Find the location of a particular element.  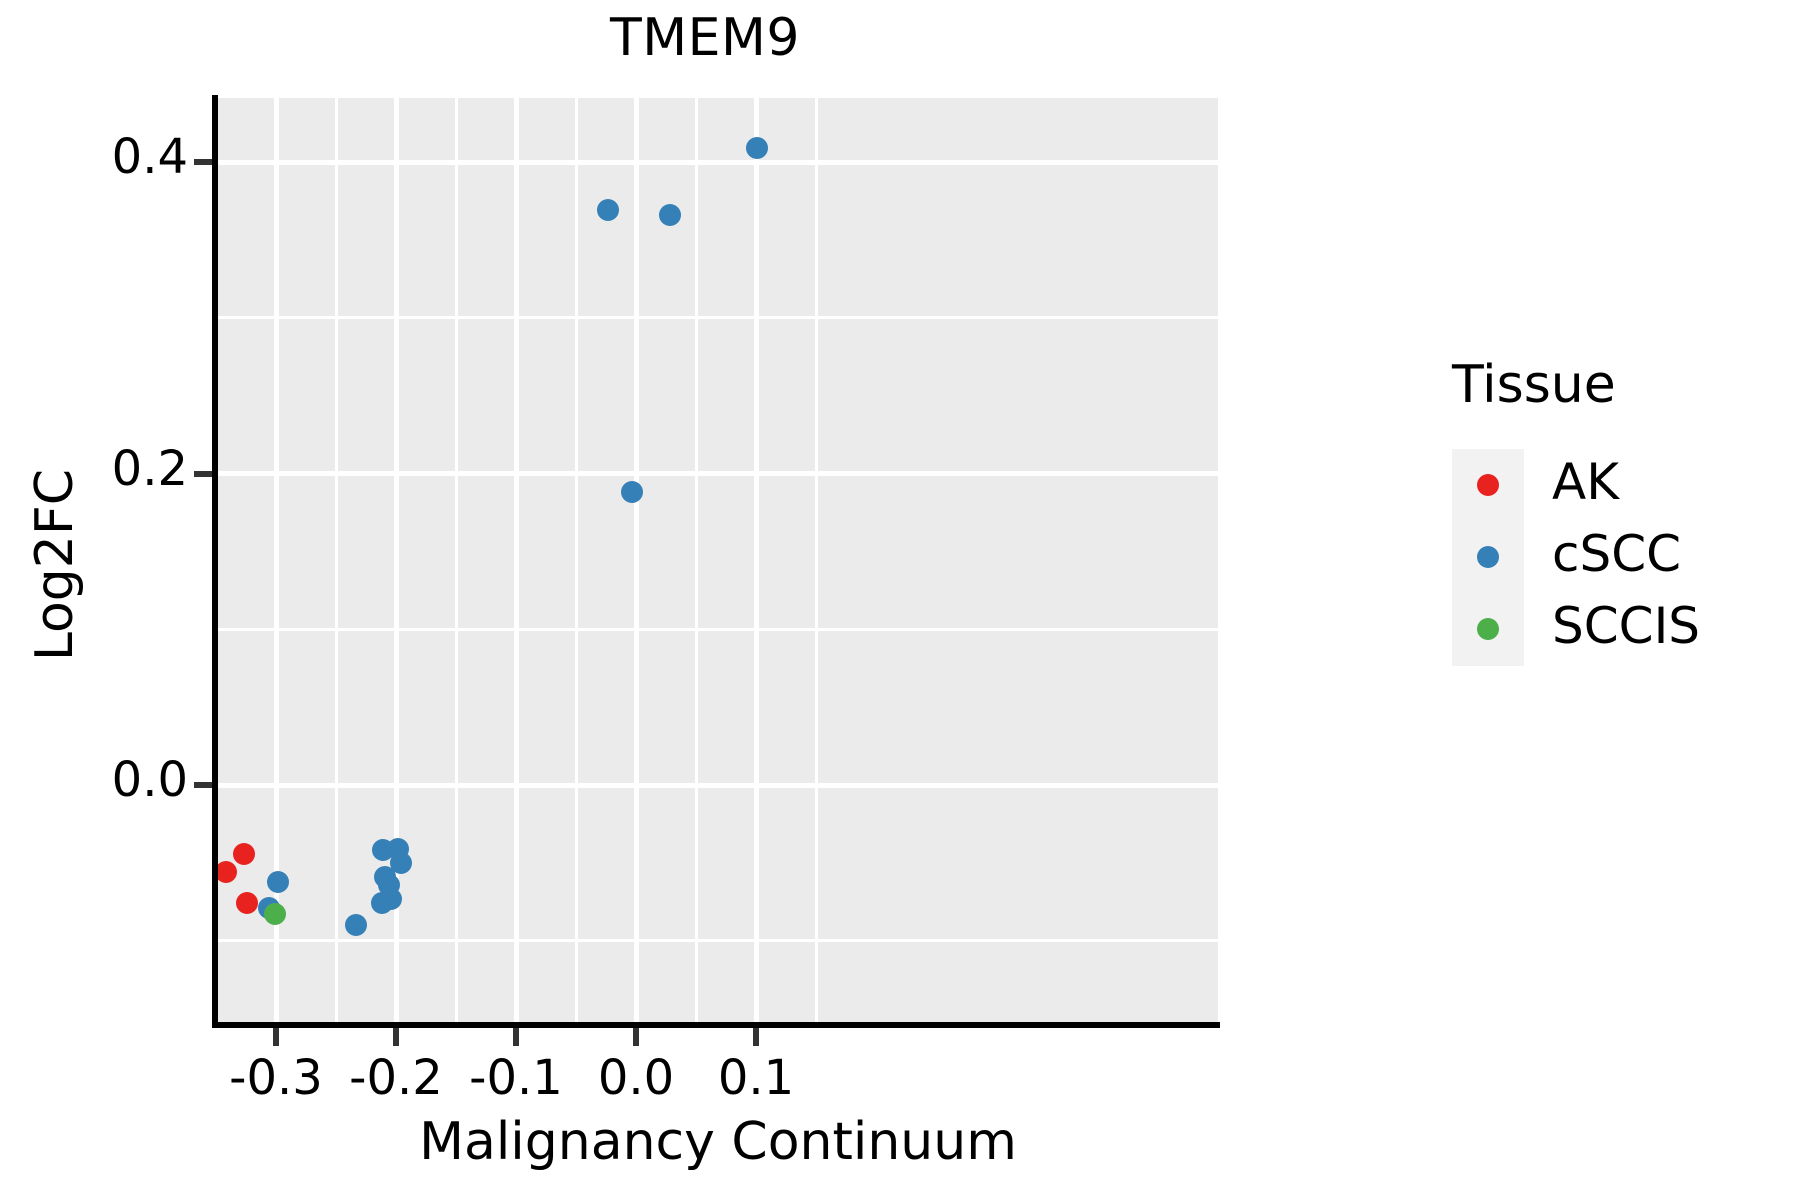

y-tick-label: 0.2 is located at coordinates (149, 468).